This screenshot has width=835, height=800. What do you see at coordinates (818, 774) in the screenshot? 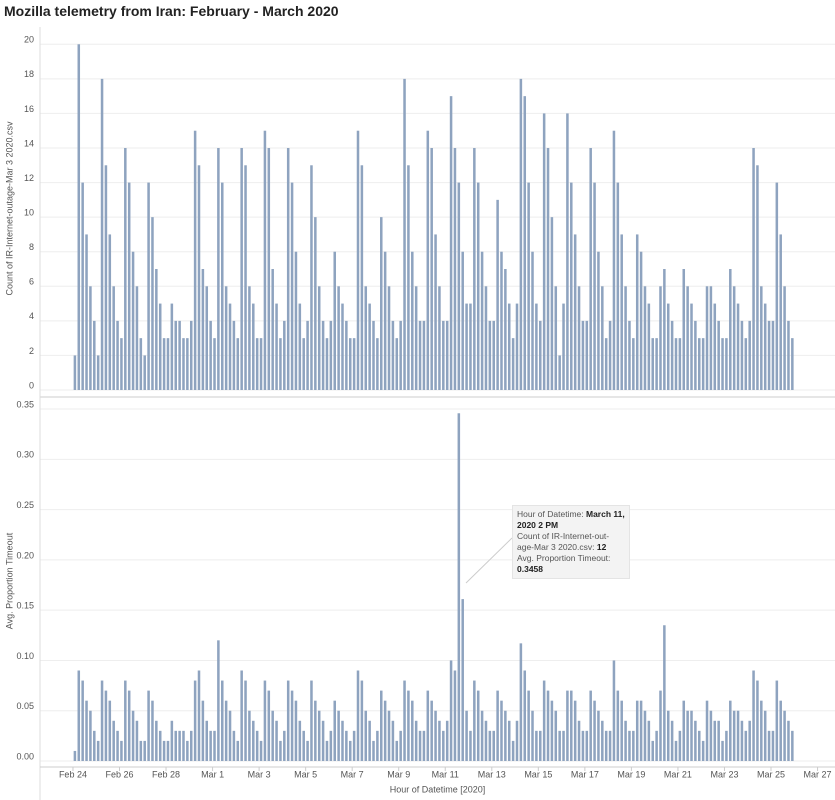
I see `x-tick-label: Mar 27` at bounding box center [818, 774].